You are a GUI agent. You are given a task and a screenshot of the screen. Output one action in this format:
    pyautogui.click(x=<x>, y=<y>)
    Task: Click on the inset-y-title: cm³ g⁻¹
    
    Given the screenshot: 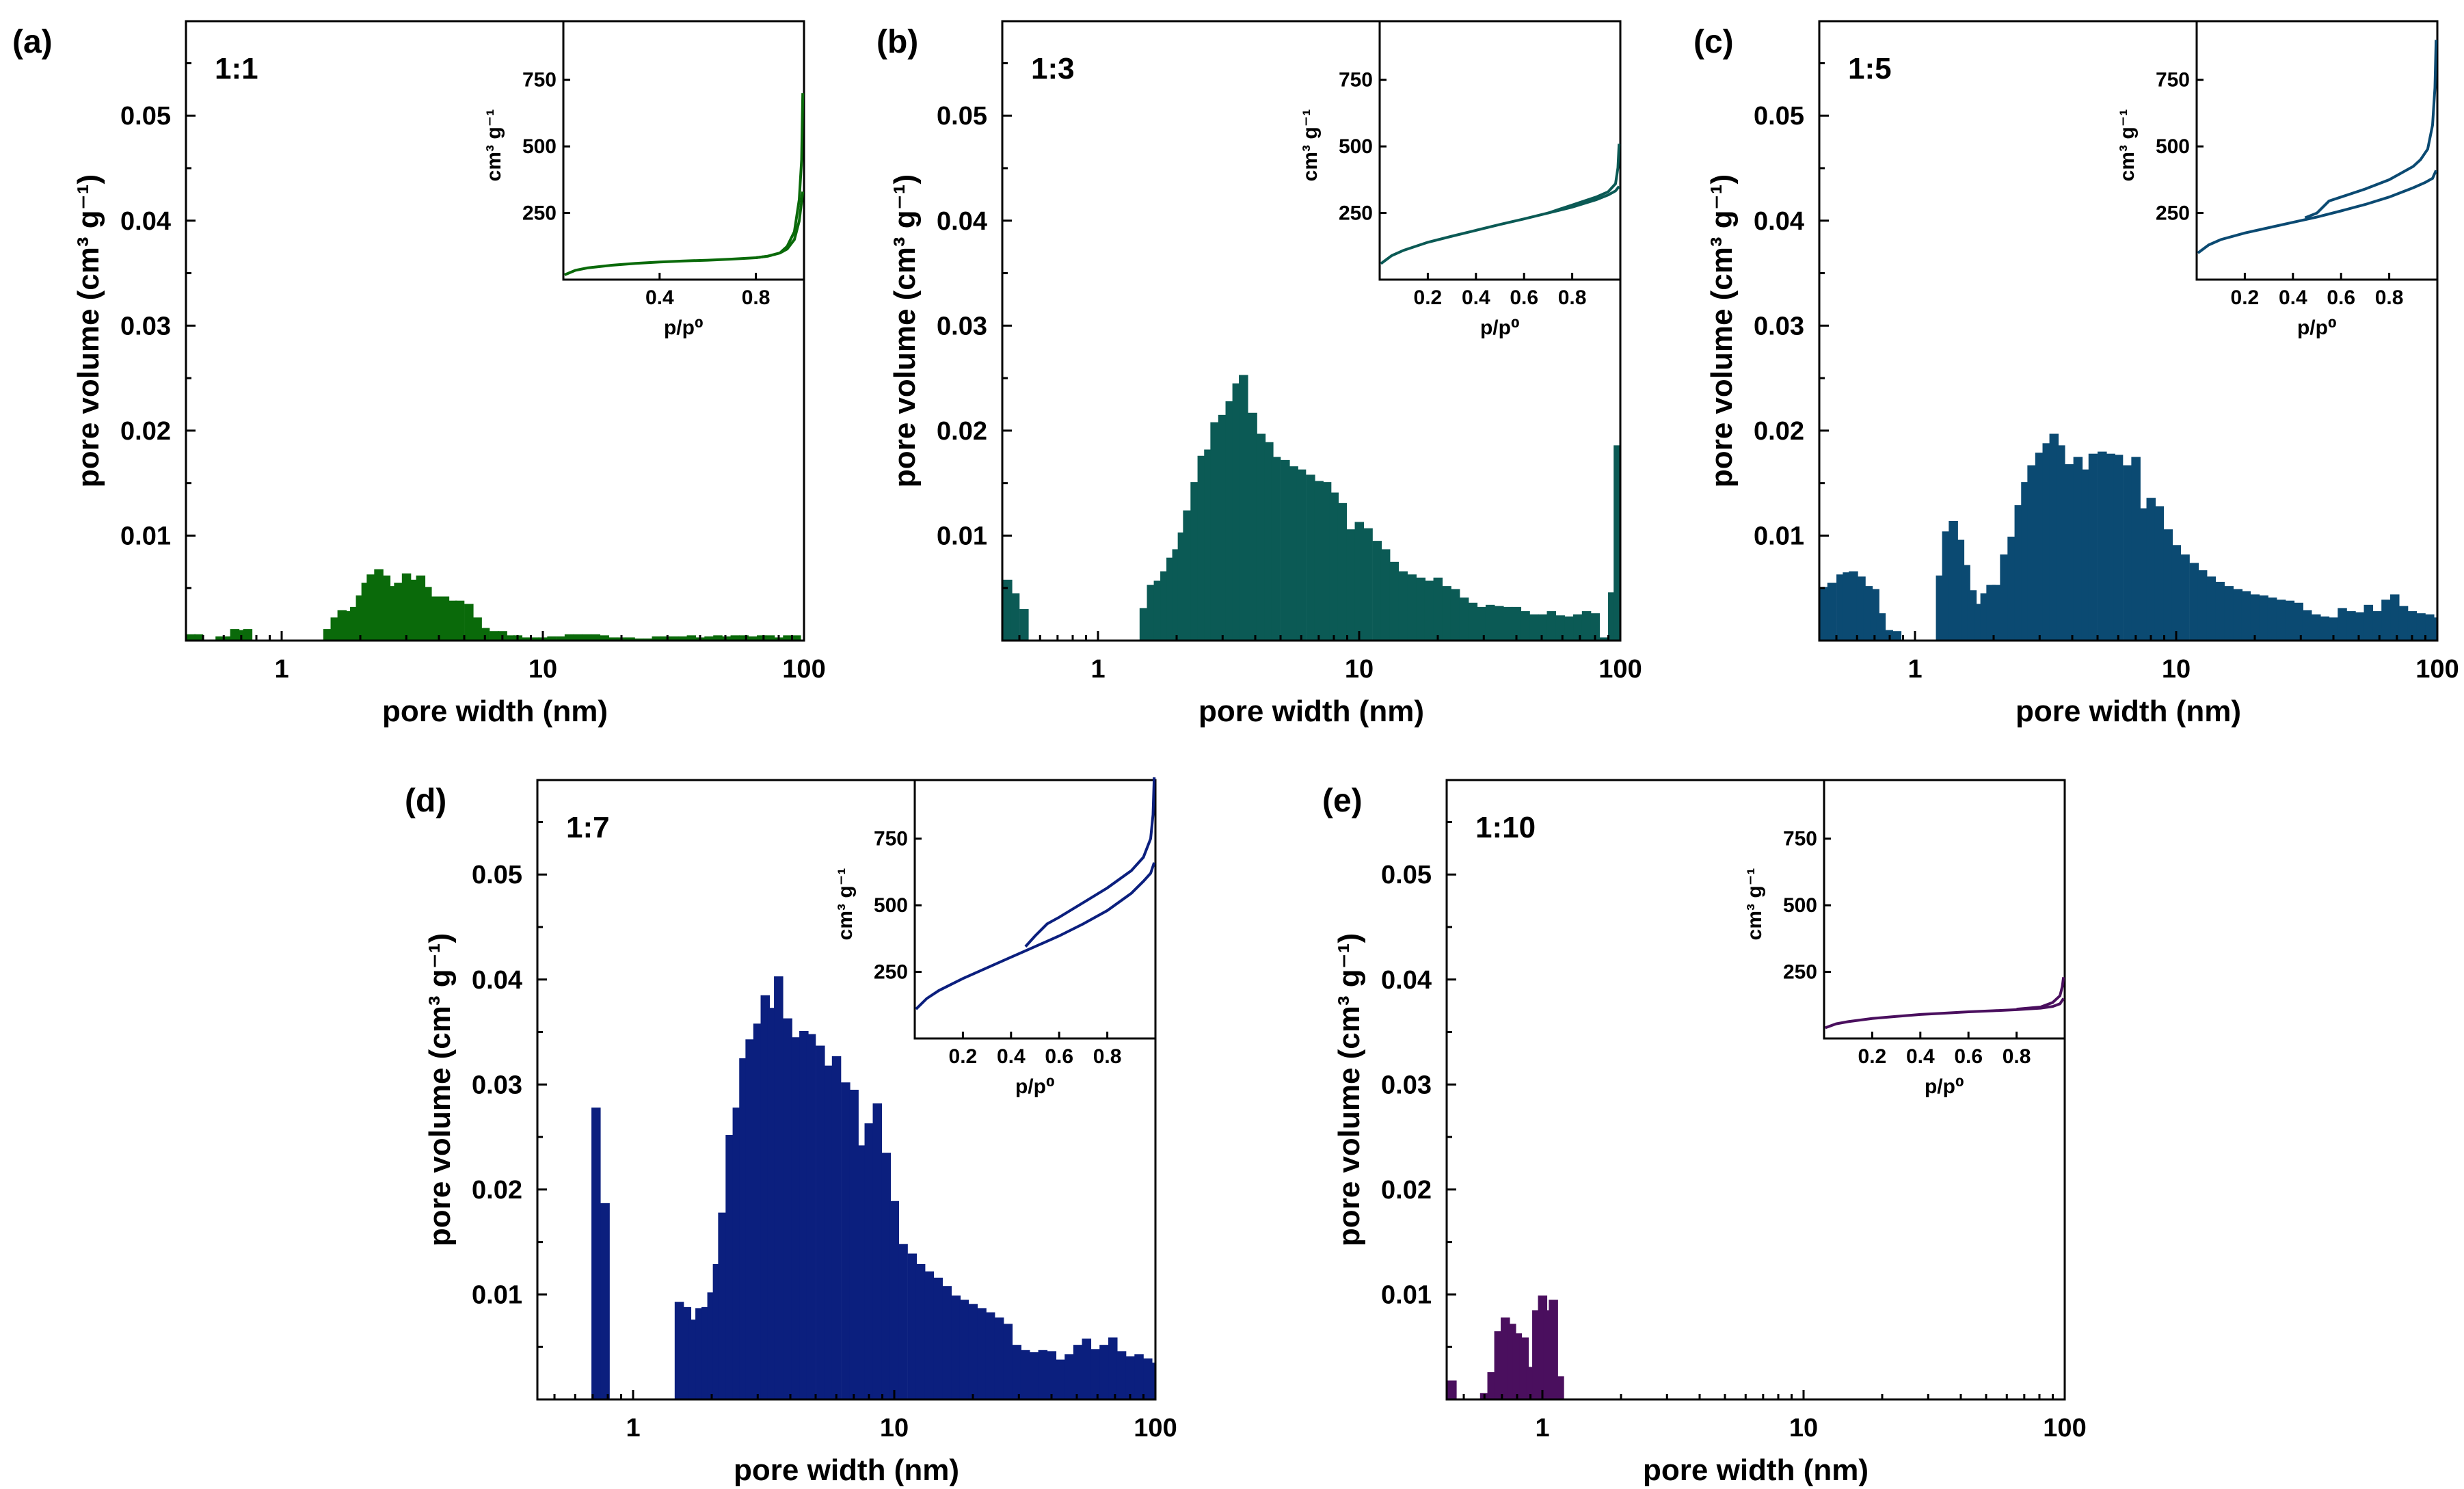 What is the action you would take?
    pyautogui.click(x=2127, y=146)
    